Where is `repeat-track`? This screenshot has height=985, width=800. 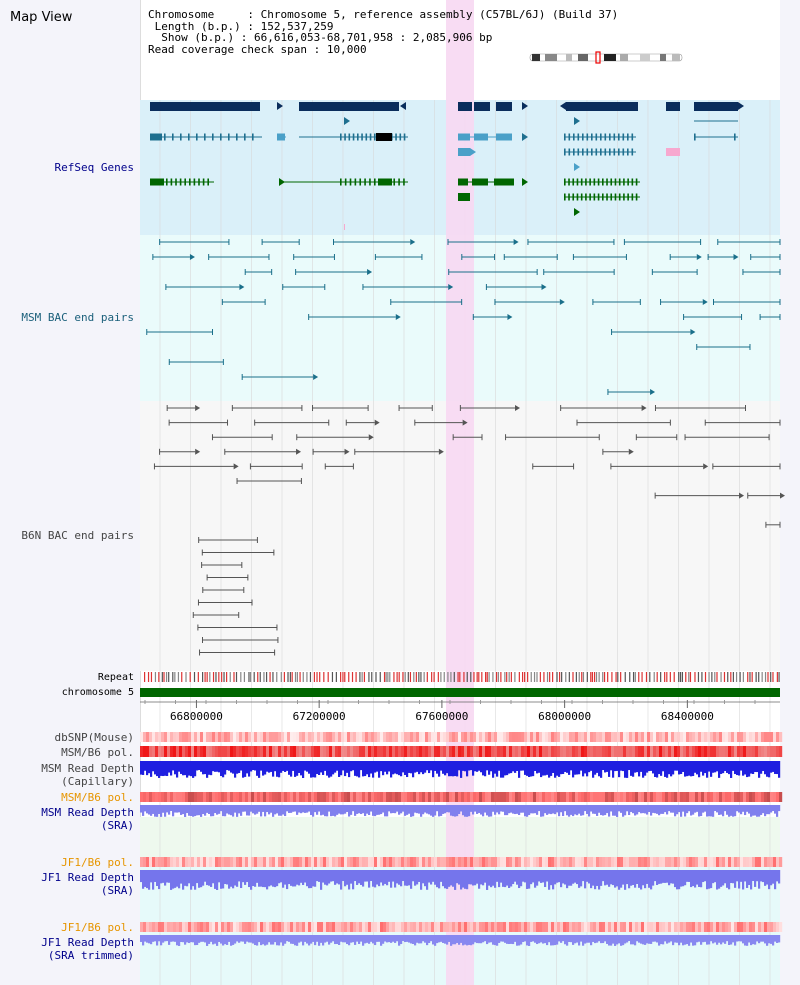
repeat-track is located at coordinates (462, 677).